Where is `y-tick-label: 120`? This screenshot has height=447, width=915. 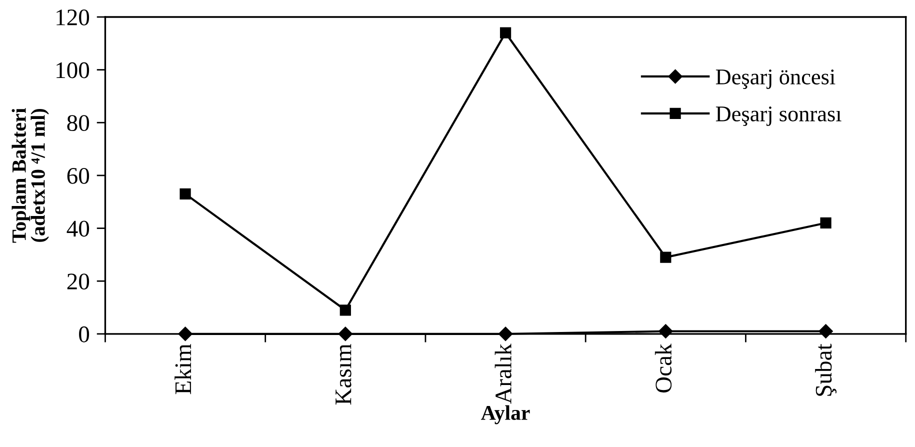
y-tick-label: 120 is located at coordinates (73, 17).